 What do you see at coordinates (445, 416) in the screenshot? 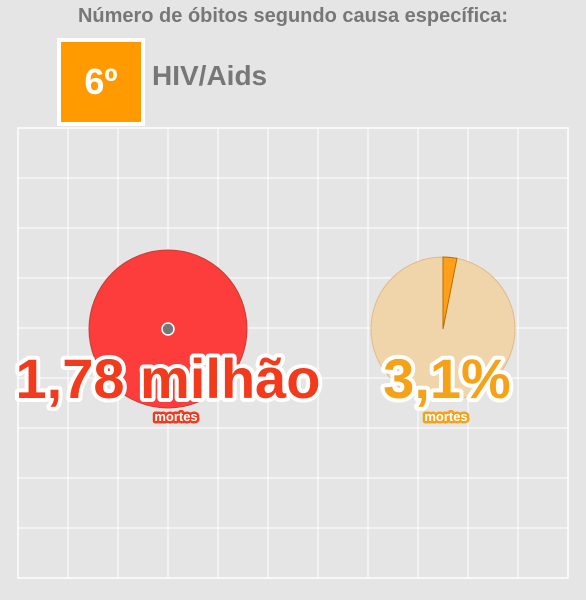
I see `share-unit-label: mortes` at bounding box center [445, 416].